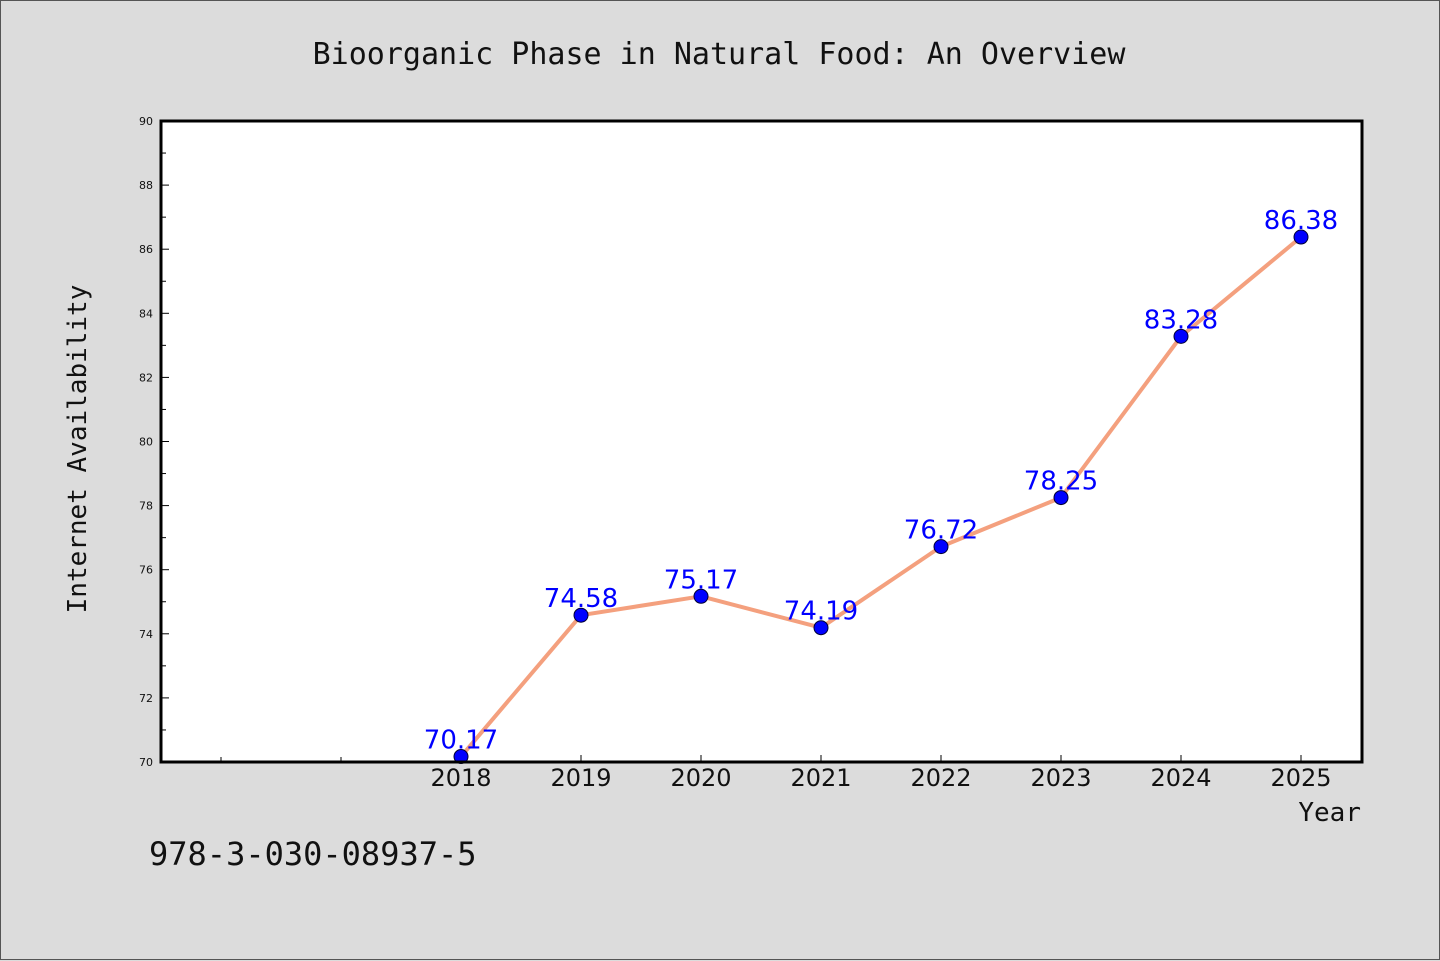  I want to click on x-tick-label: 2018, so click(460, 778).